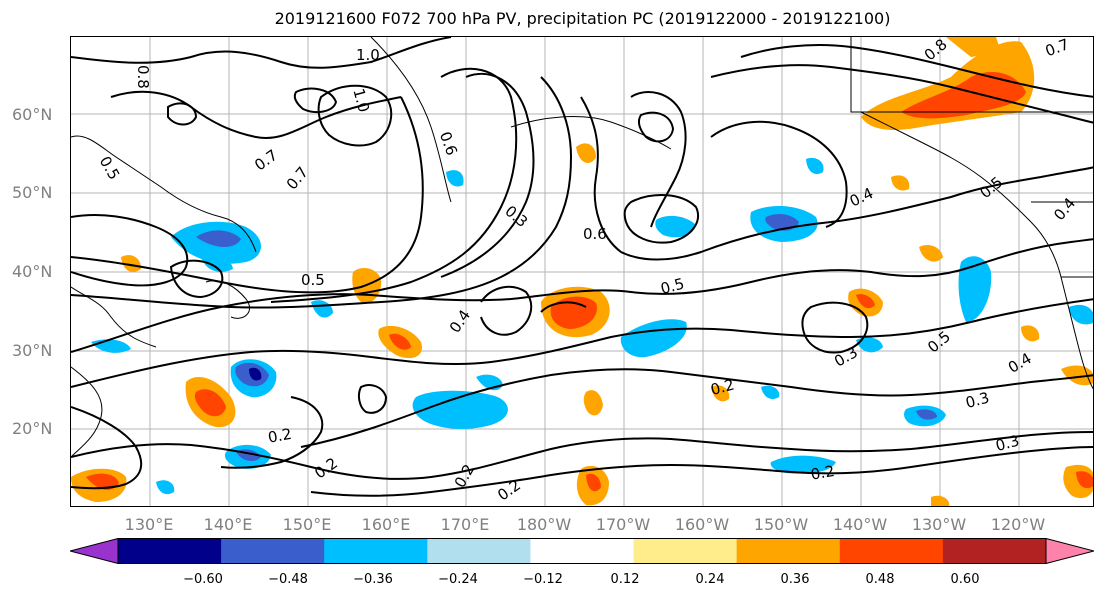 The image size is (1105, 601). What do you see at coordinates (32, 428) in the screenshot?
I see `lat-label-20n: 20°N` at bounding box center [32, 428].